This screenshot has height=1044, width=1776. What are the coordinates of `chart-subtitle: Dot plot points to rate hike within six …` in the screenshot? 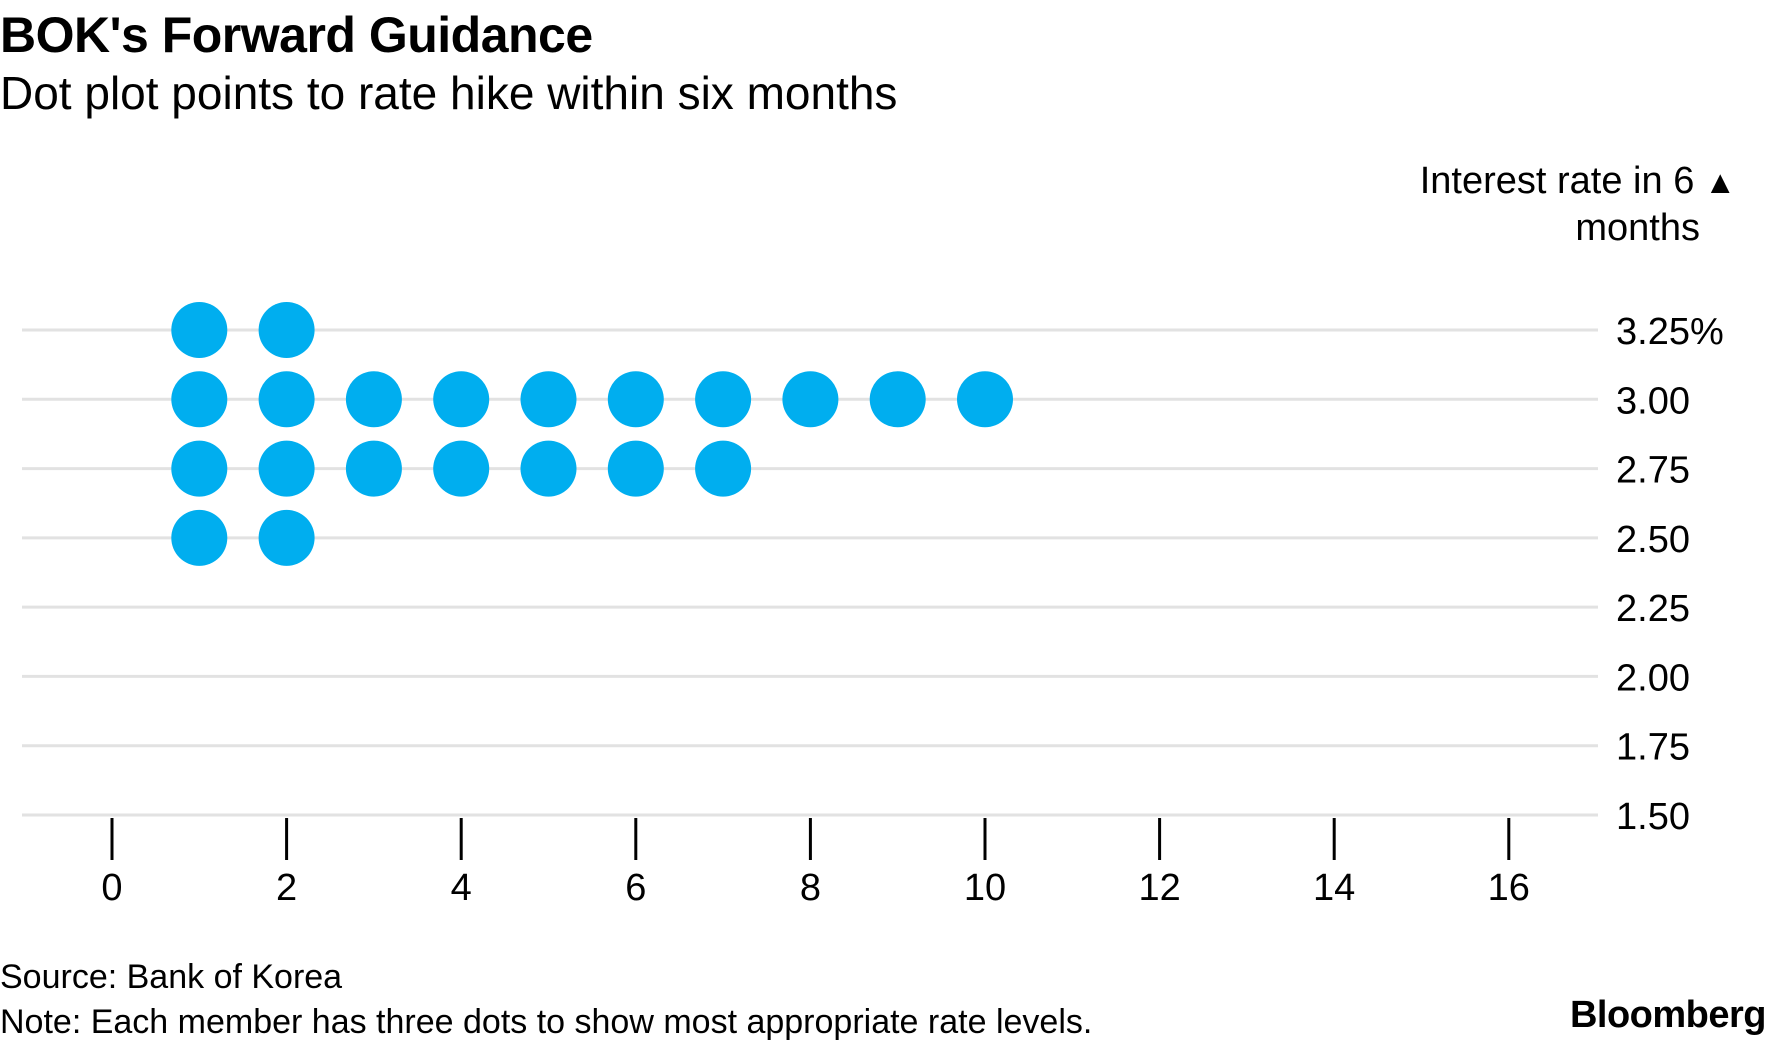 It's located at (449, 93).